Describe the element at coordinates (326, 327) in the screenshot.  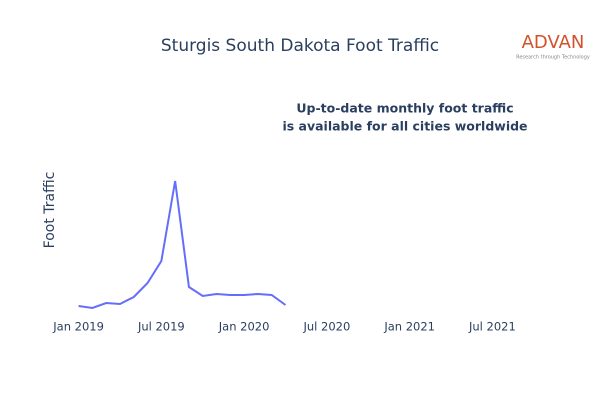
I see `x-tick-label: Jul 2020` at that location.